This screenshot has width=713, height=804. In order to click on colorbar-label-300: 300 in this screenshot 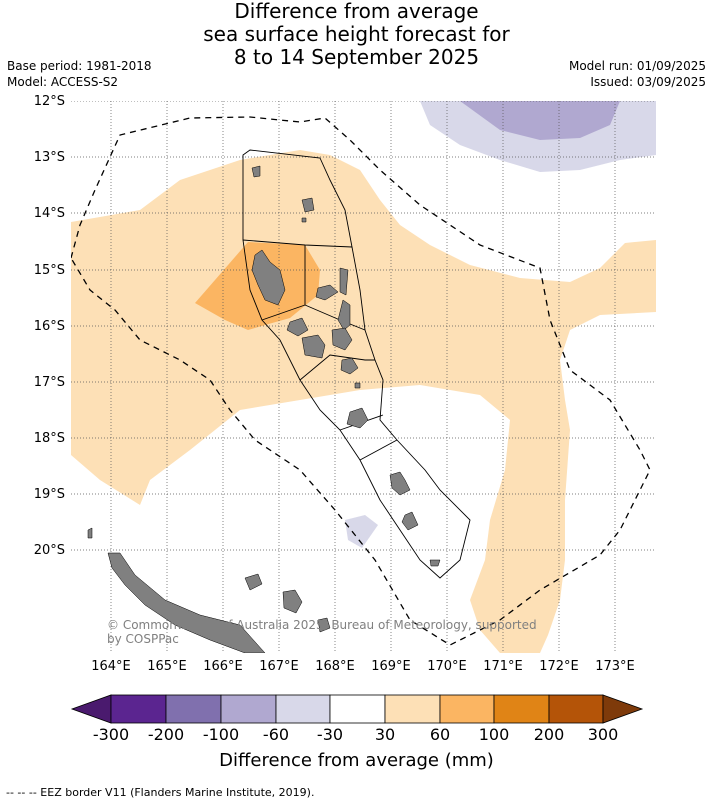, I will do `click(603, 734)`.